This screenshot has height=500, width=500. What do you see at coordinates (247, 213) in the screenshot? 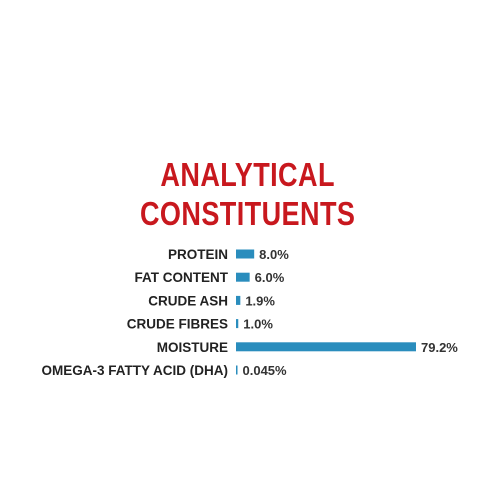
I see `chart-title-line-2: CONSTITUENTS` at bounding box center [247, 213].